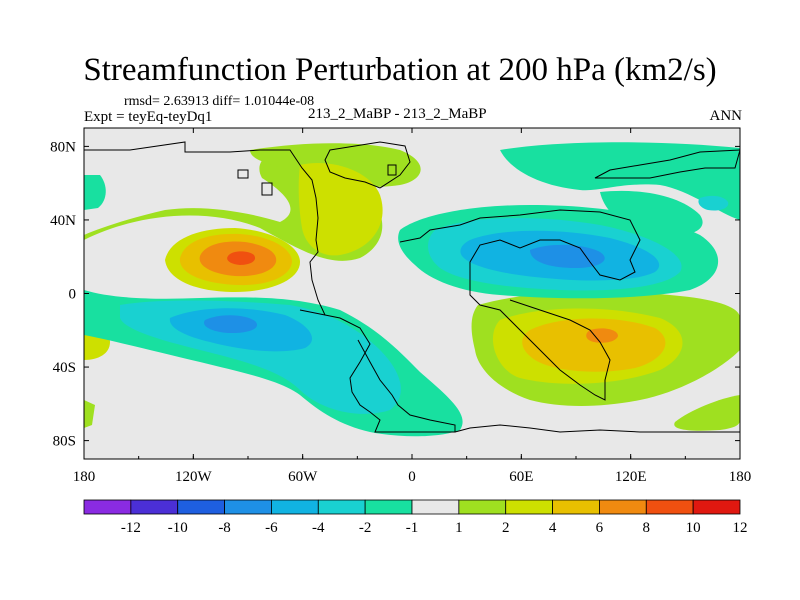 The width and height of the screenshot is (800, 600). What do you see at coordinates (397, 114) in the screenshot?
I see `experiment-name-label: 213_2_MaBP - 213_2_MaBP` at bounding box center [397, 114].